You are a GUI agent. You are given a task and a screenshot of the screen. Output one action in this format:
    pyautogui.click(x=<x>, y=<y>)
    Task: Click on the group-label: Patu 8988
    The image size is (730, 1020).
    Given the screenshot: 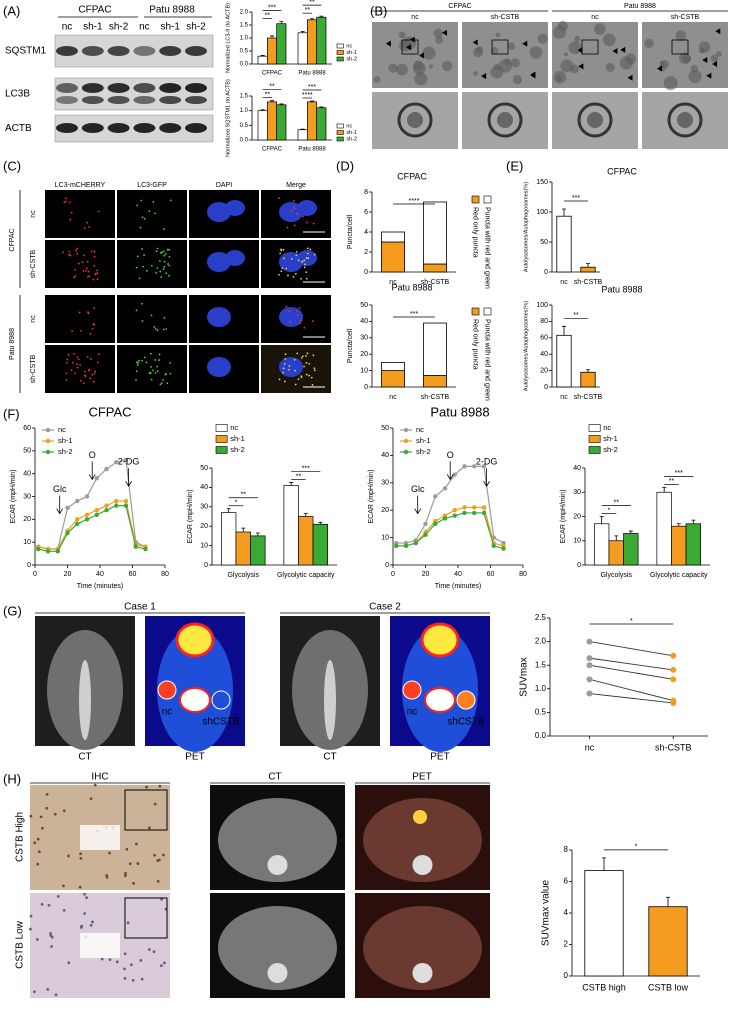 What is the action you would take?
    pyautogui.click(x=640, y=6)
    